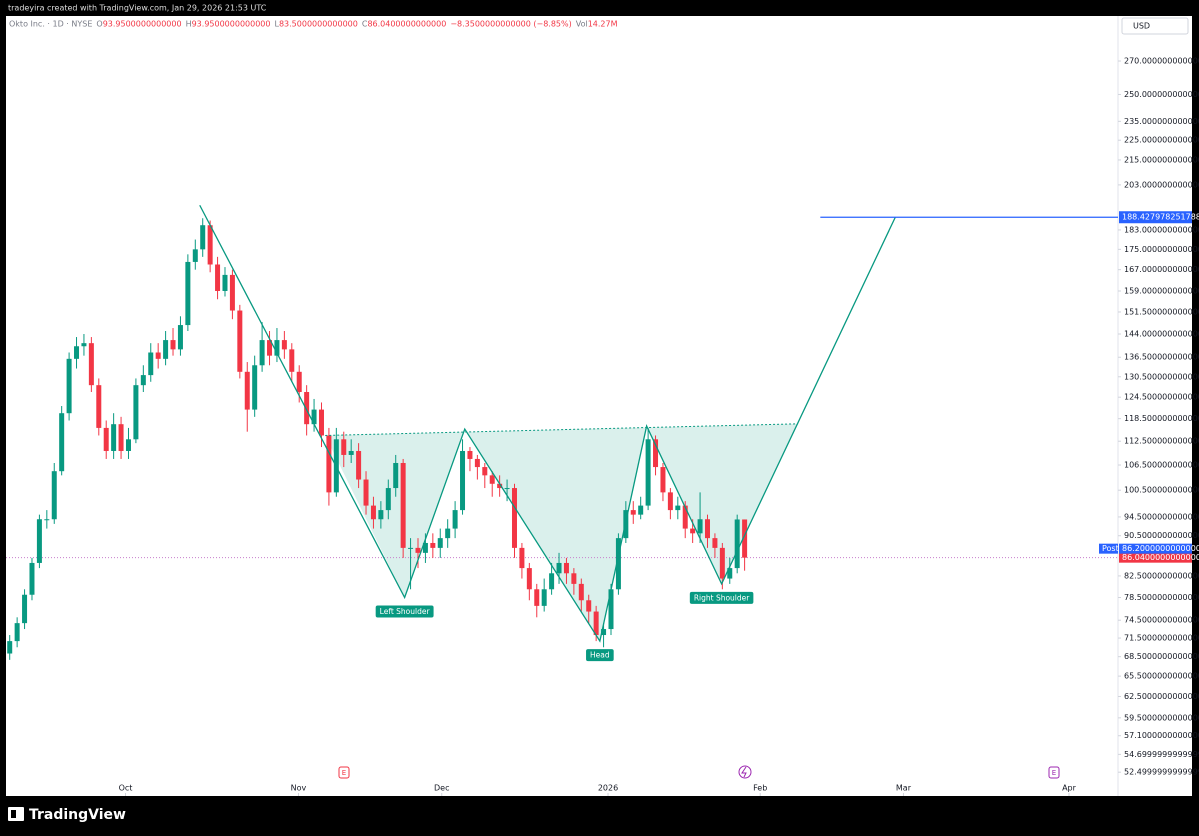 This screenshot has width=1199, height=836. I want to click on legend-value: −8.3500000000000 (−8.85%), so click(510, 24).